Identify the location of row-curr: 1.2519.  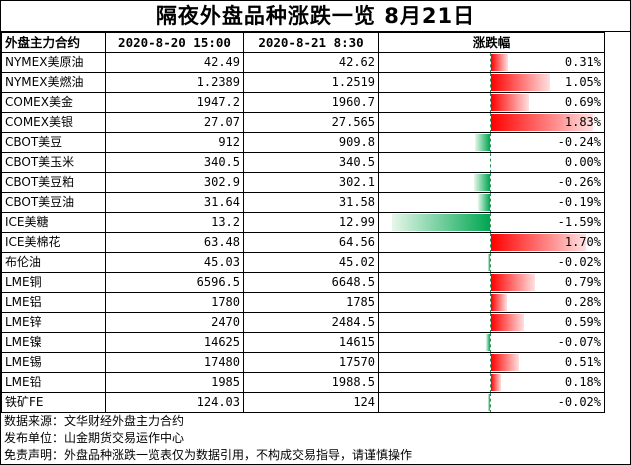
(311, 82).